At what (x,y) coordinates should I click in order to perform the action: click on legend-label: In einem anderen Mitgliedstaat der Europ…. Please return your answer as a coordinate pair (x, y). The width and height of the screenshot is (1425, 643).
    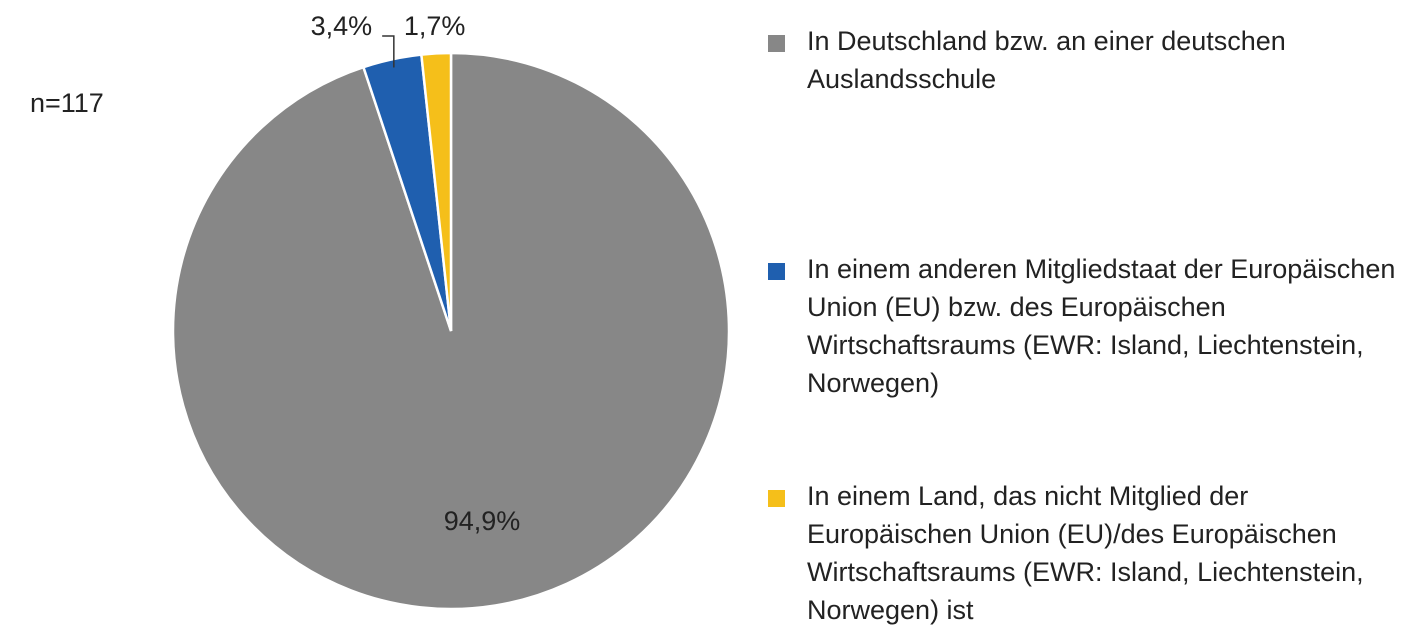
    Looking at the image, I should click on (1101, 326).